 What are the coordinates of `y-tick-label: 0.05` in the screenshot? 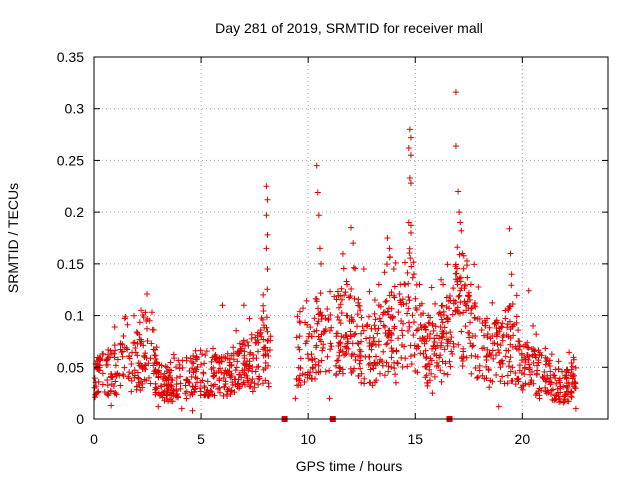 It's located at (70, 367).